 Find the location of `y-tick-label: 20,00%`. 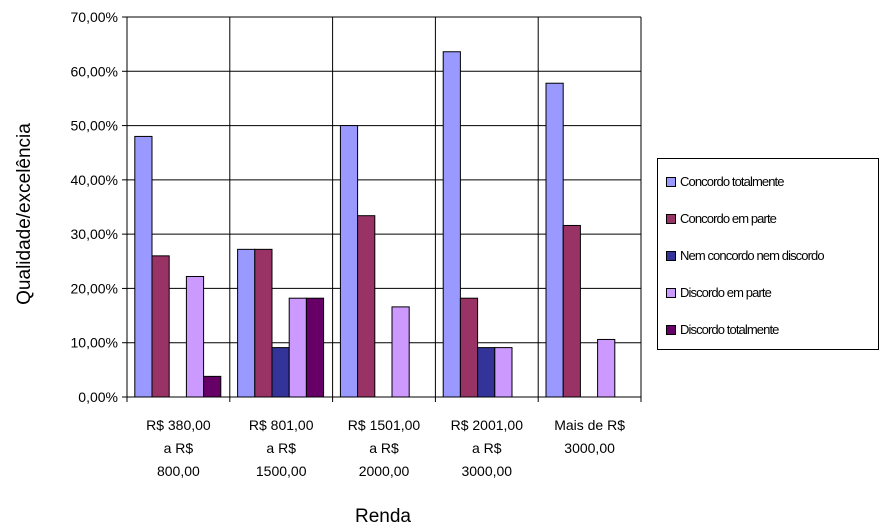

y-tick-label: 20,00% is located at coordinates (94, 288).